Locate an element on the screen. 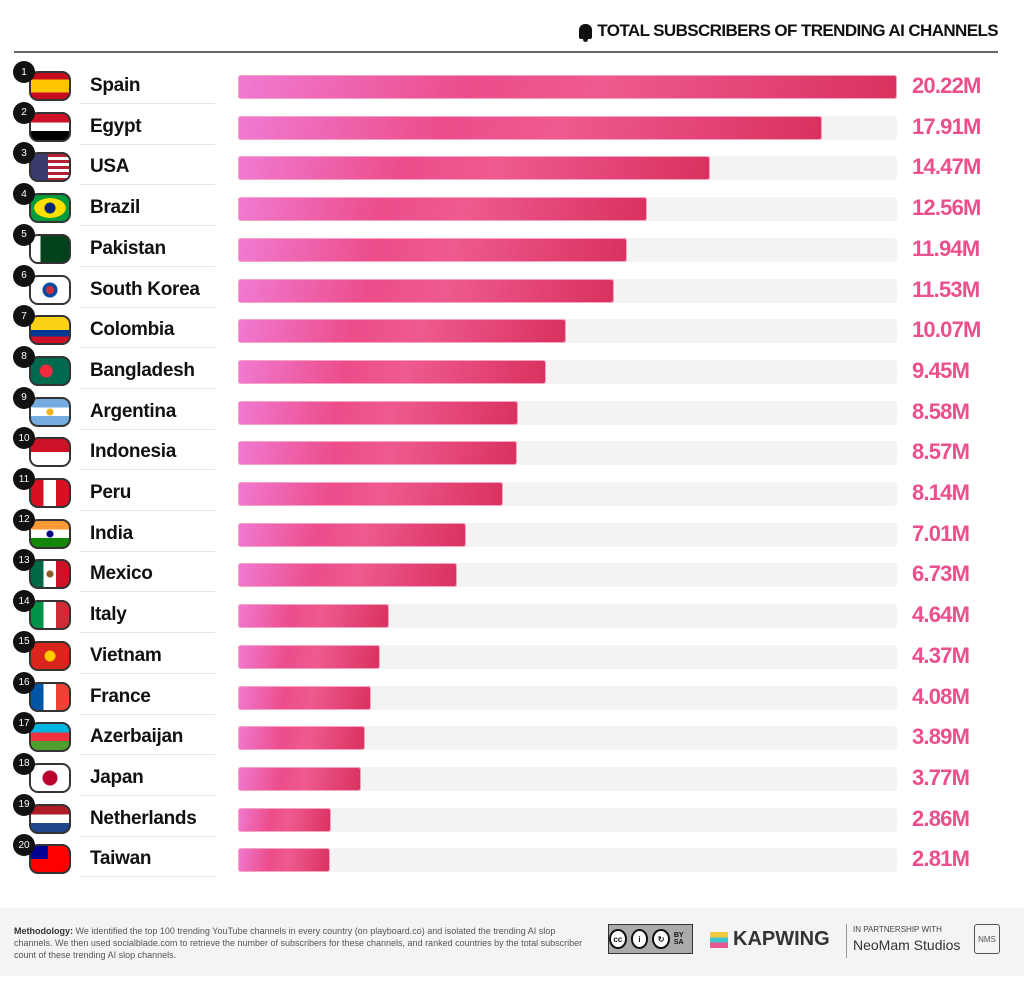 Image resolution: width=1024 pixels, height=996 pixels. rank-badge: 18 is located at coordinates (24, 763).